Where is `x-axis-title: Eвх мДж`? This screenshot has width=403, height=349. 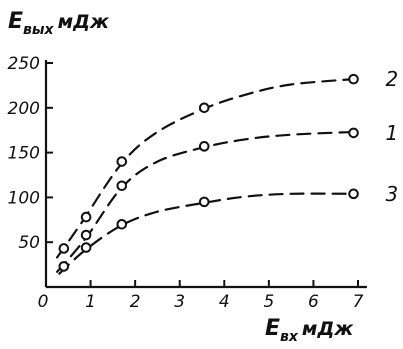 x-axis-title: Eвх мДж is located at coordinates (309, 330).